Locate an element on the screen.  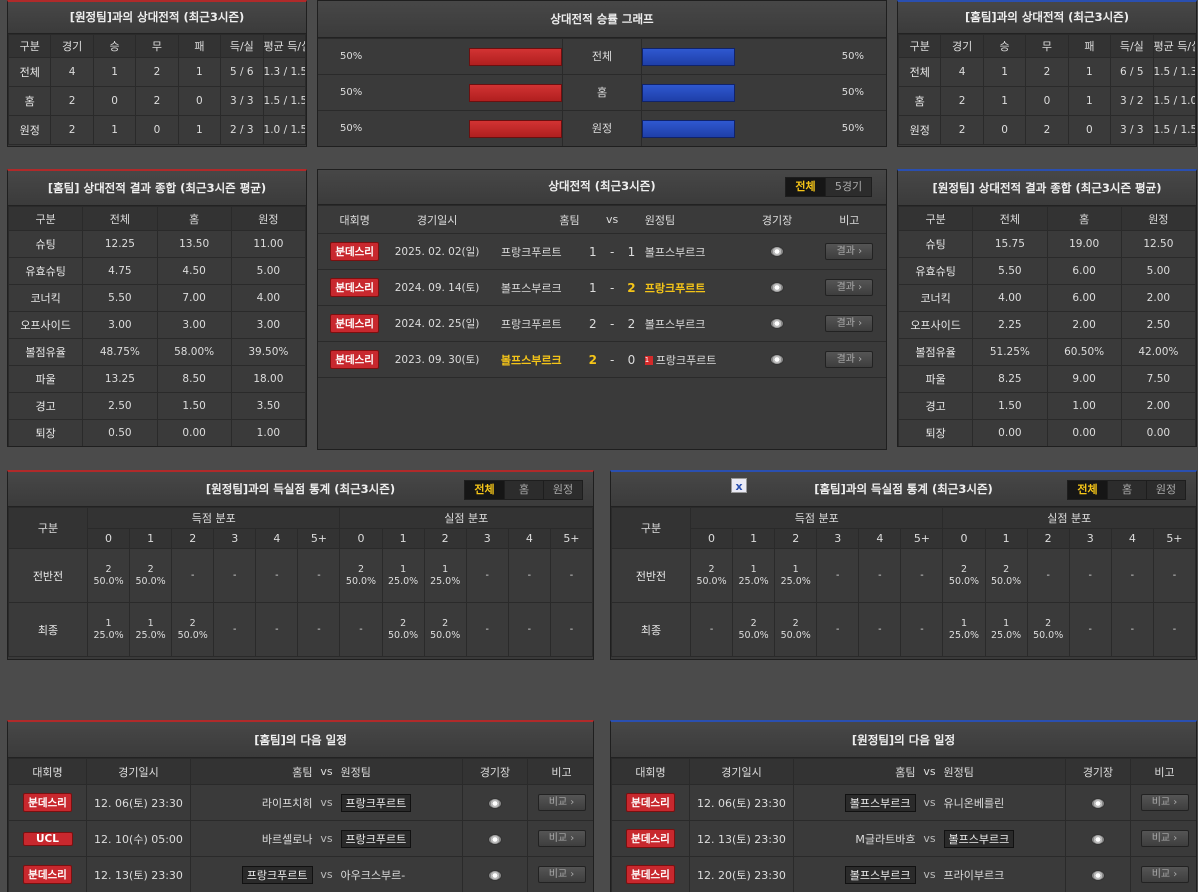
home-team: 프랑크푸르트 is located at coordinates (277, 874).